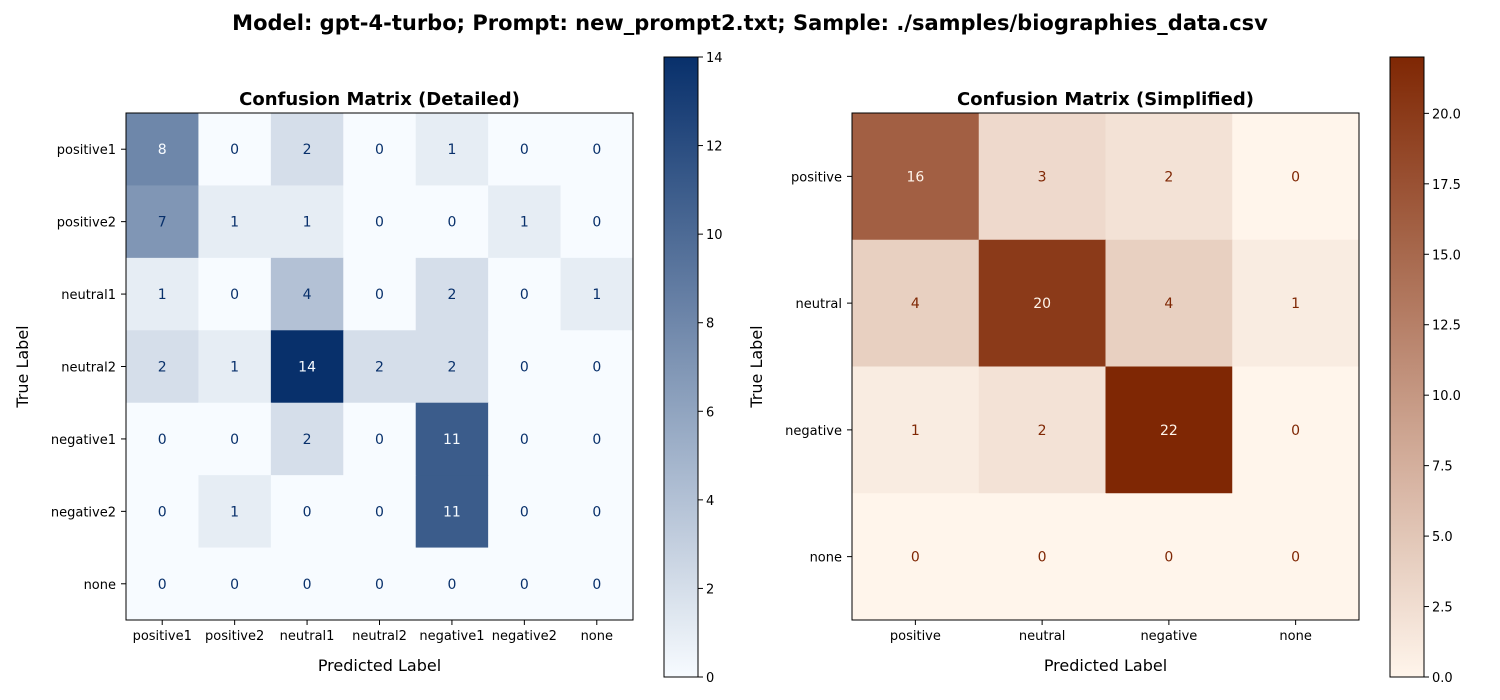  Describe the element at coordinates (915, 177) in the screenshot. I see `simplified-cell-label-r0-c0: 16` at that location.